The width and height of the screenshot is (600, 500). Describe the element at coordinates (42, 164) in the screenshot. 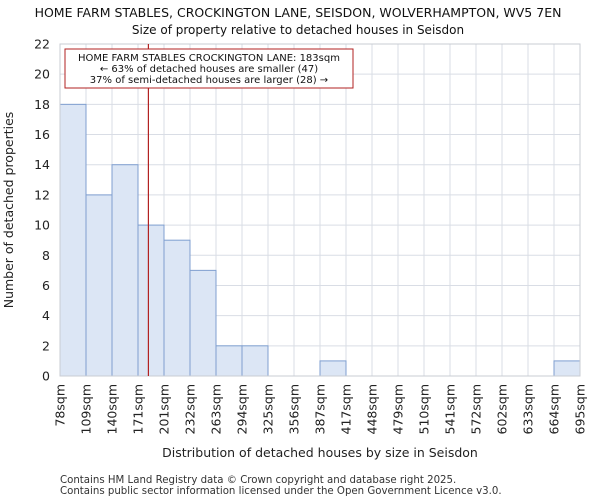

I see `y-tick-label: 14` at that location.